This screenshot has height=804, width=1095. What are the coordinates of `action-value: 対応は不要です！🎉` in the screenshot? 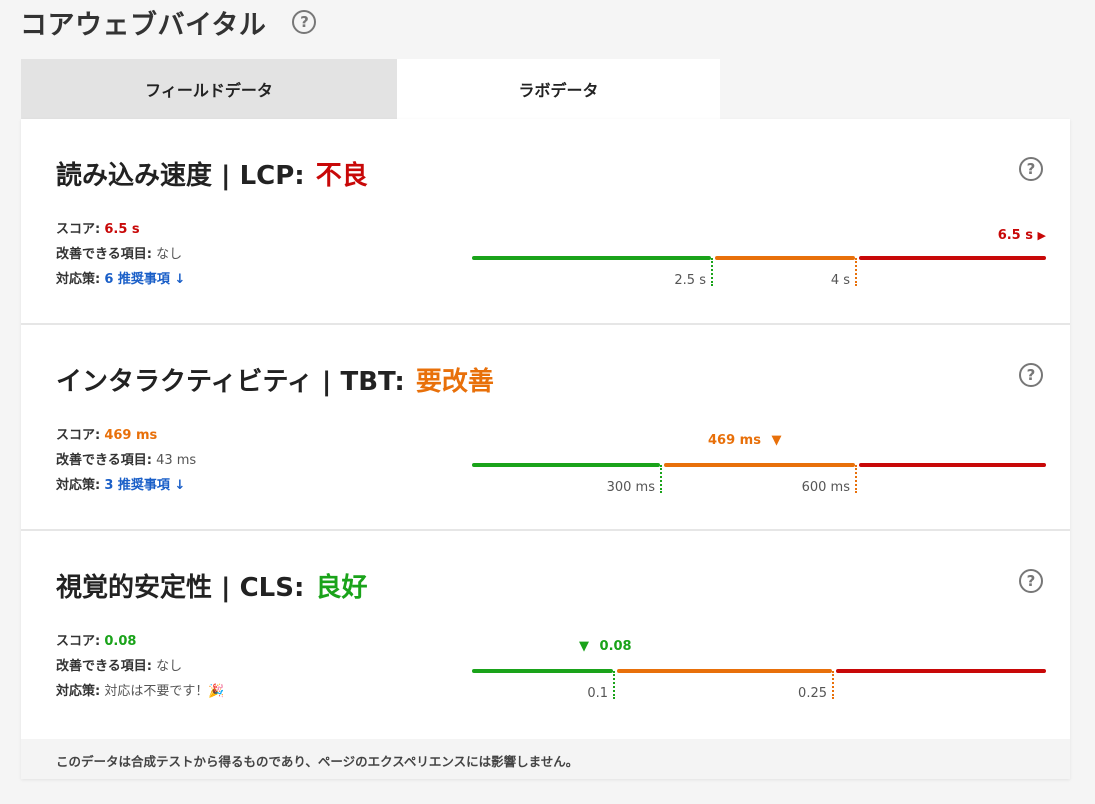 It's located at (164, 691).